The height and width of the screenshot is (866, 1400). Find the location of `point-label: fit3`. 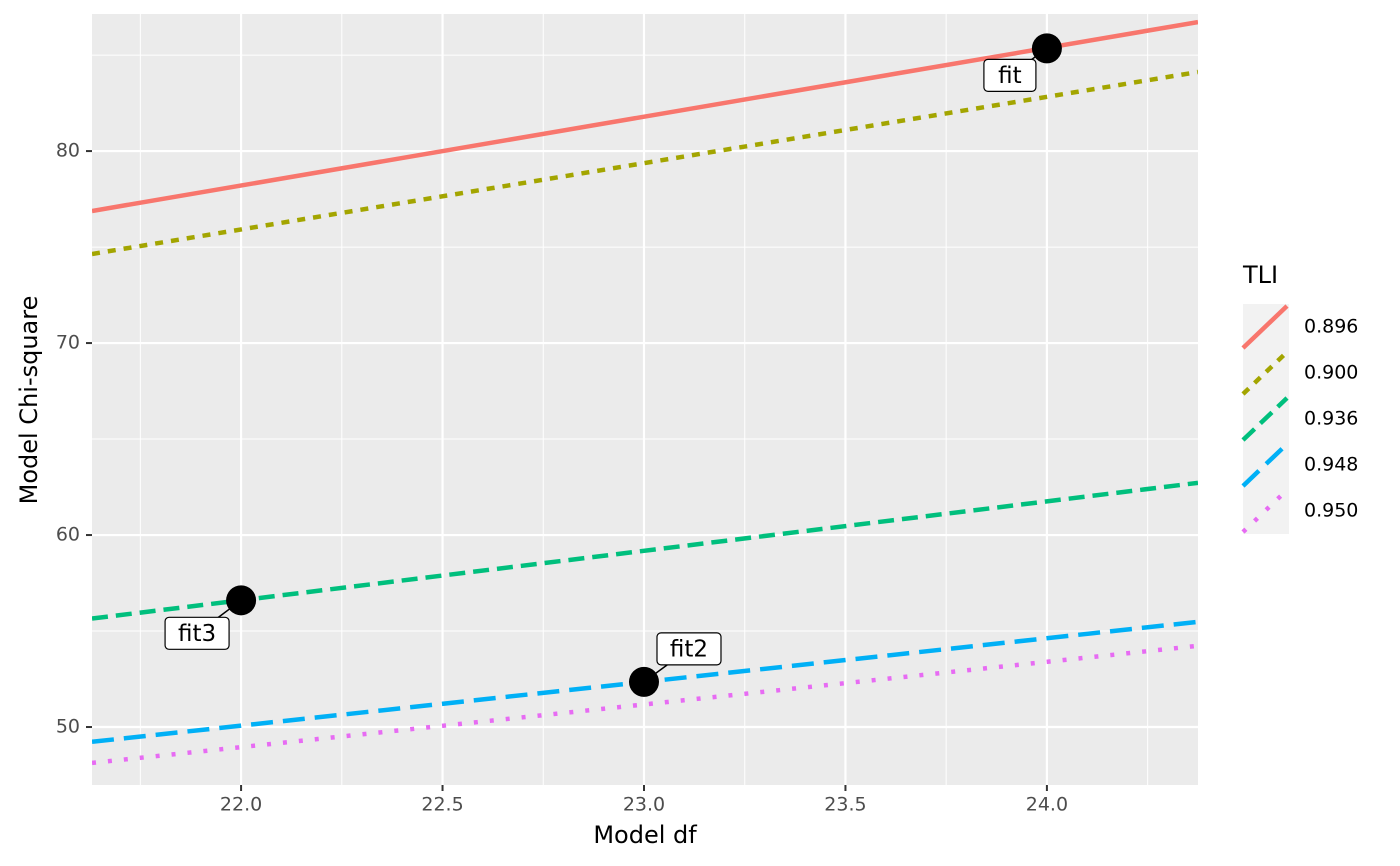

point-label: fit3 is located at coordinates (197, 634).